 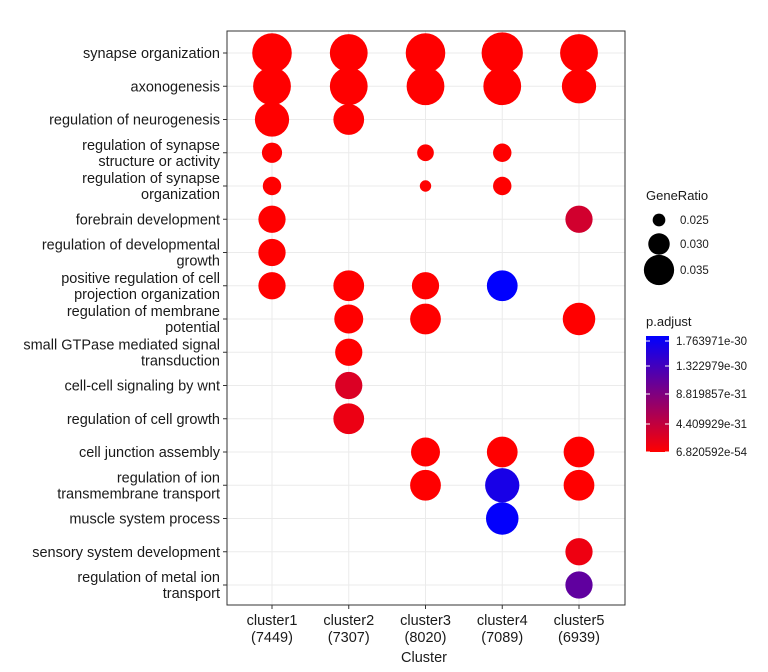 What do you see at coordinates (711, 367) in the screenshot?
I see `color-legend-label: 1.322979e-30` at bounding box center [711, 367].